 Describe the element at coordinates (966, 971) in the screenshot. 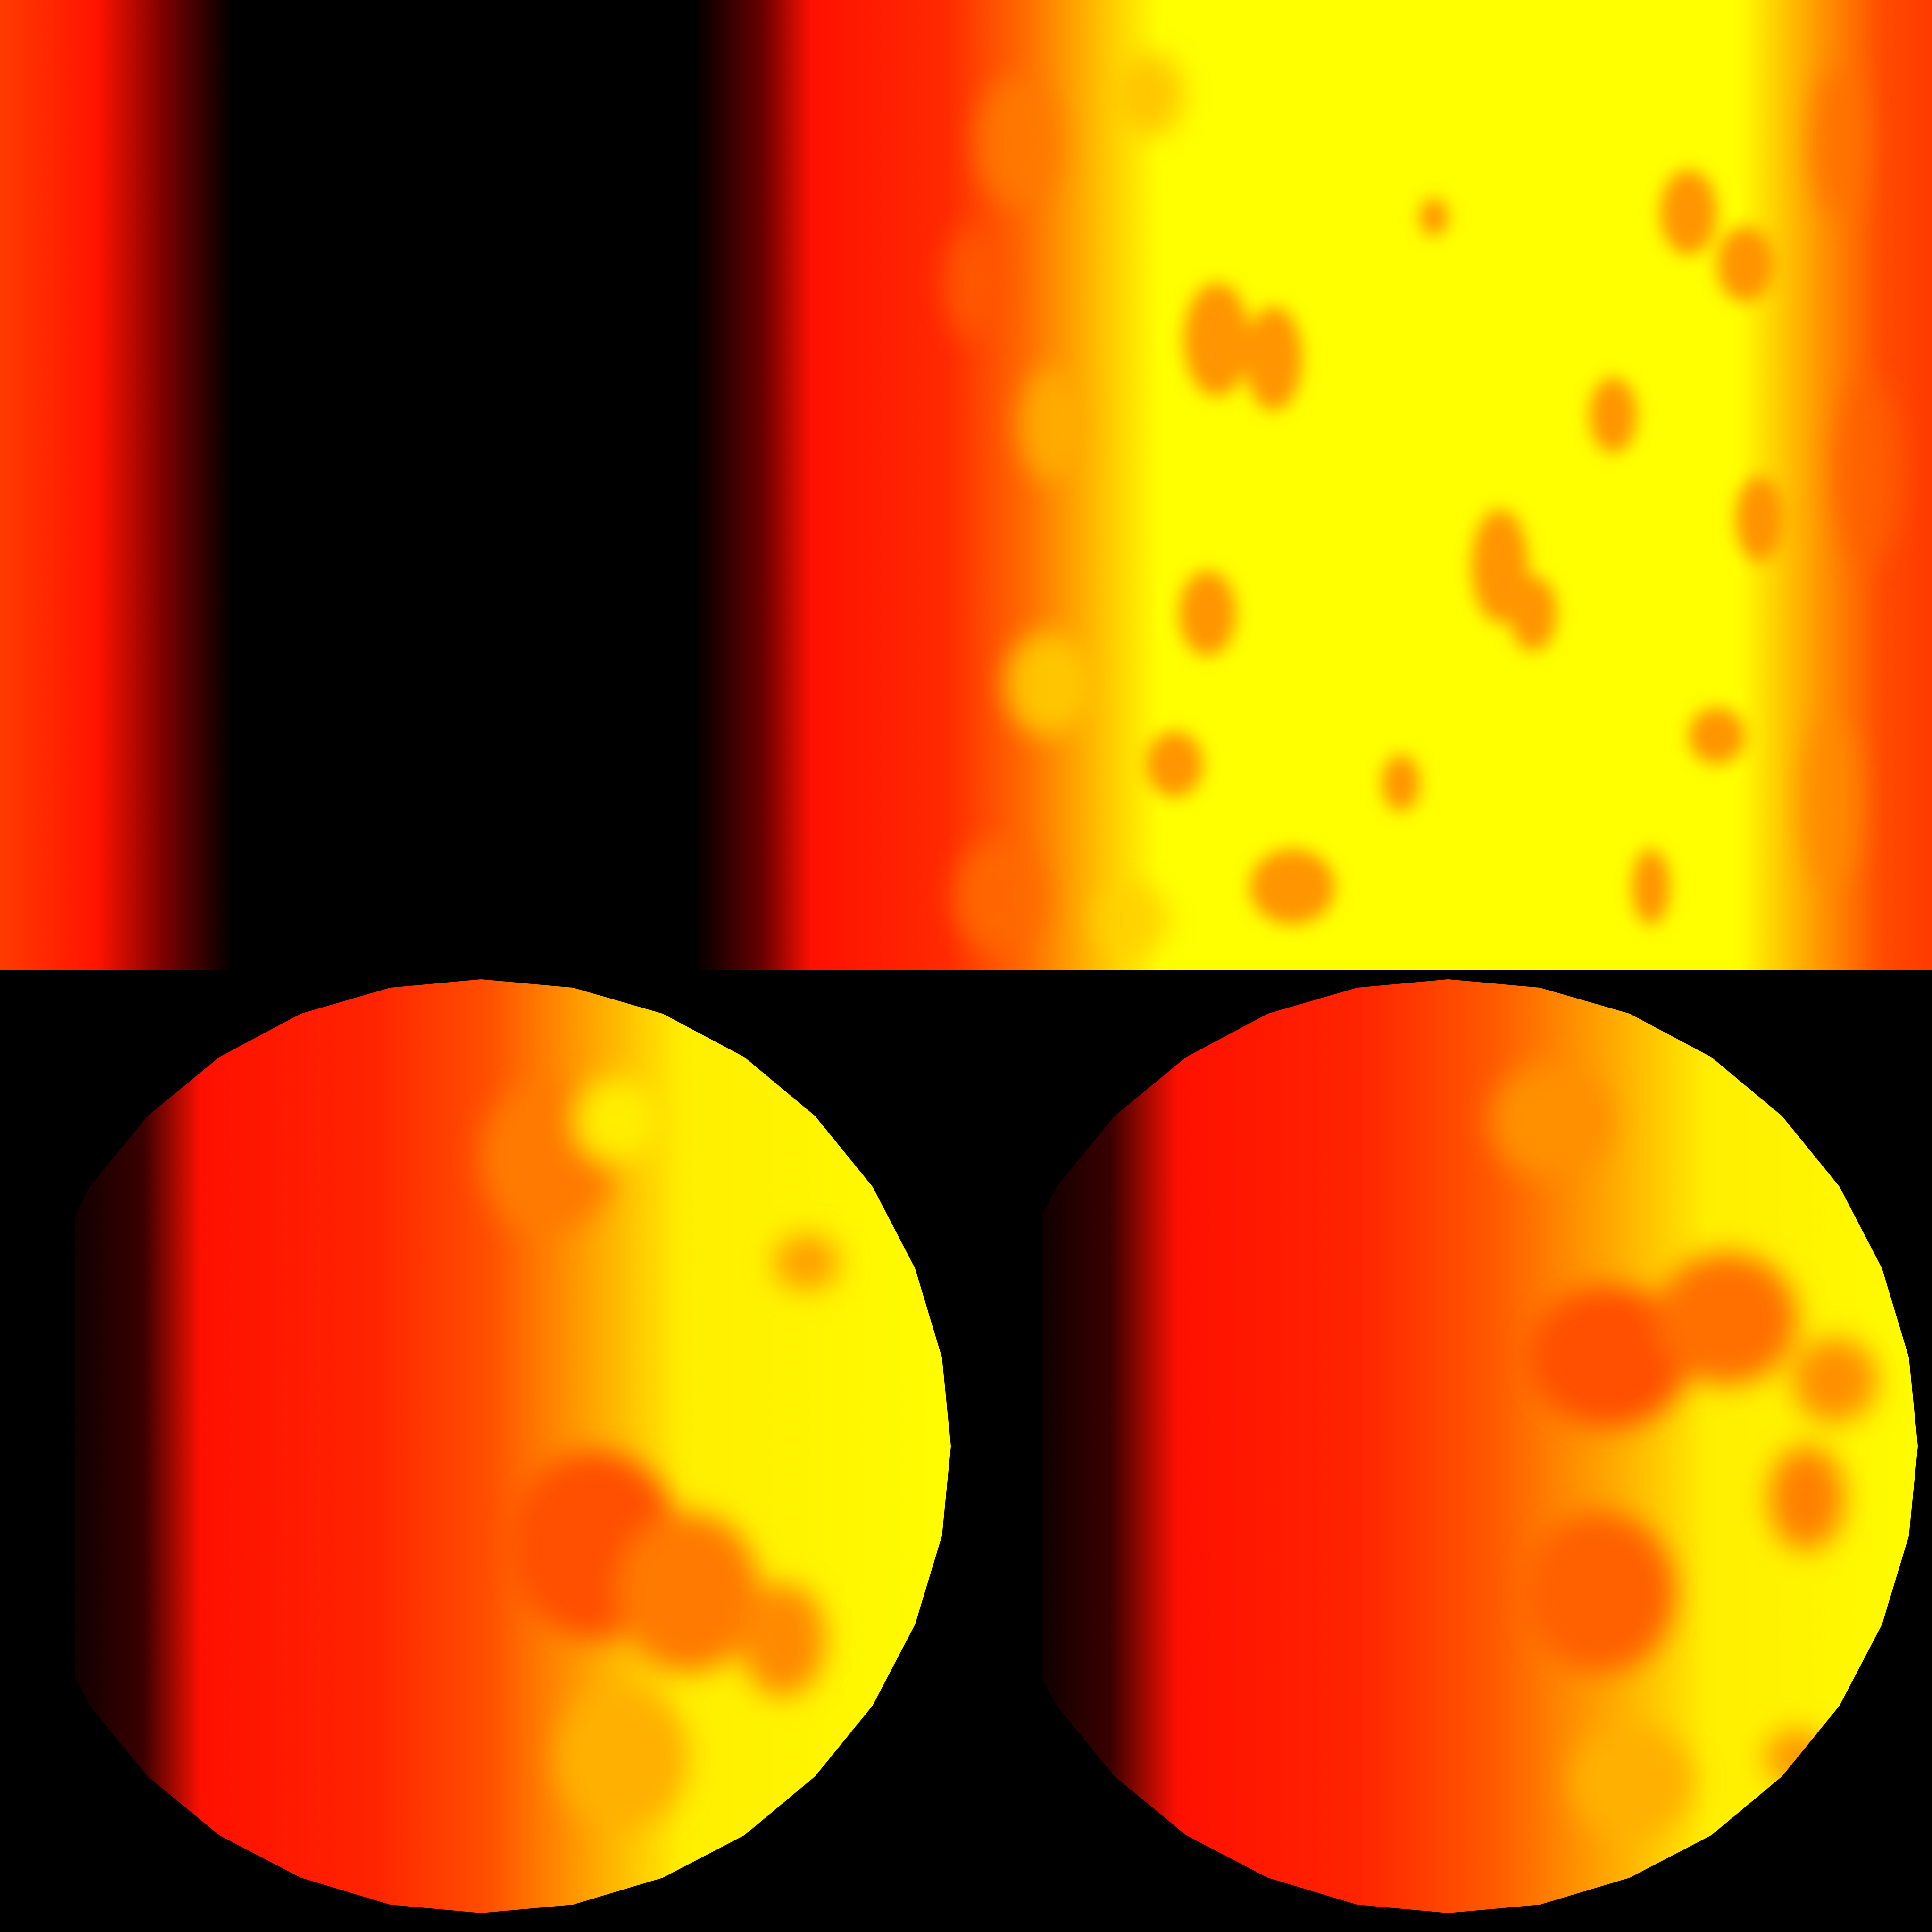

I see `panel-divider` at that location.